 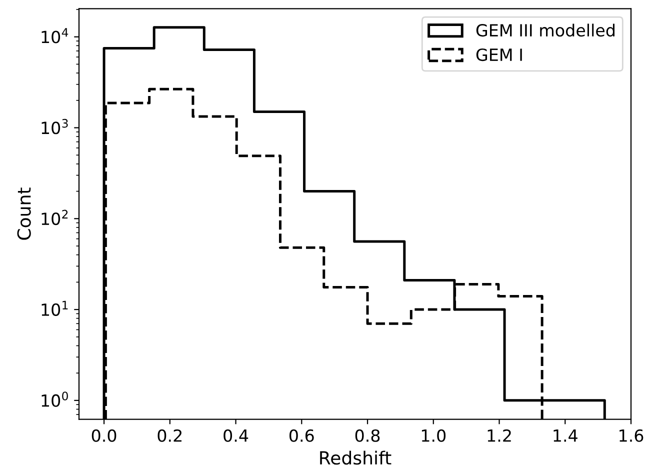 I want to click on y-tick-label: 10$^{2}$, so click(x=55, y=218).